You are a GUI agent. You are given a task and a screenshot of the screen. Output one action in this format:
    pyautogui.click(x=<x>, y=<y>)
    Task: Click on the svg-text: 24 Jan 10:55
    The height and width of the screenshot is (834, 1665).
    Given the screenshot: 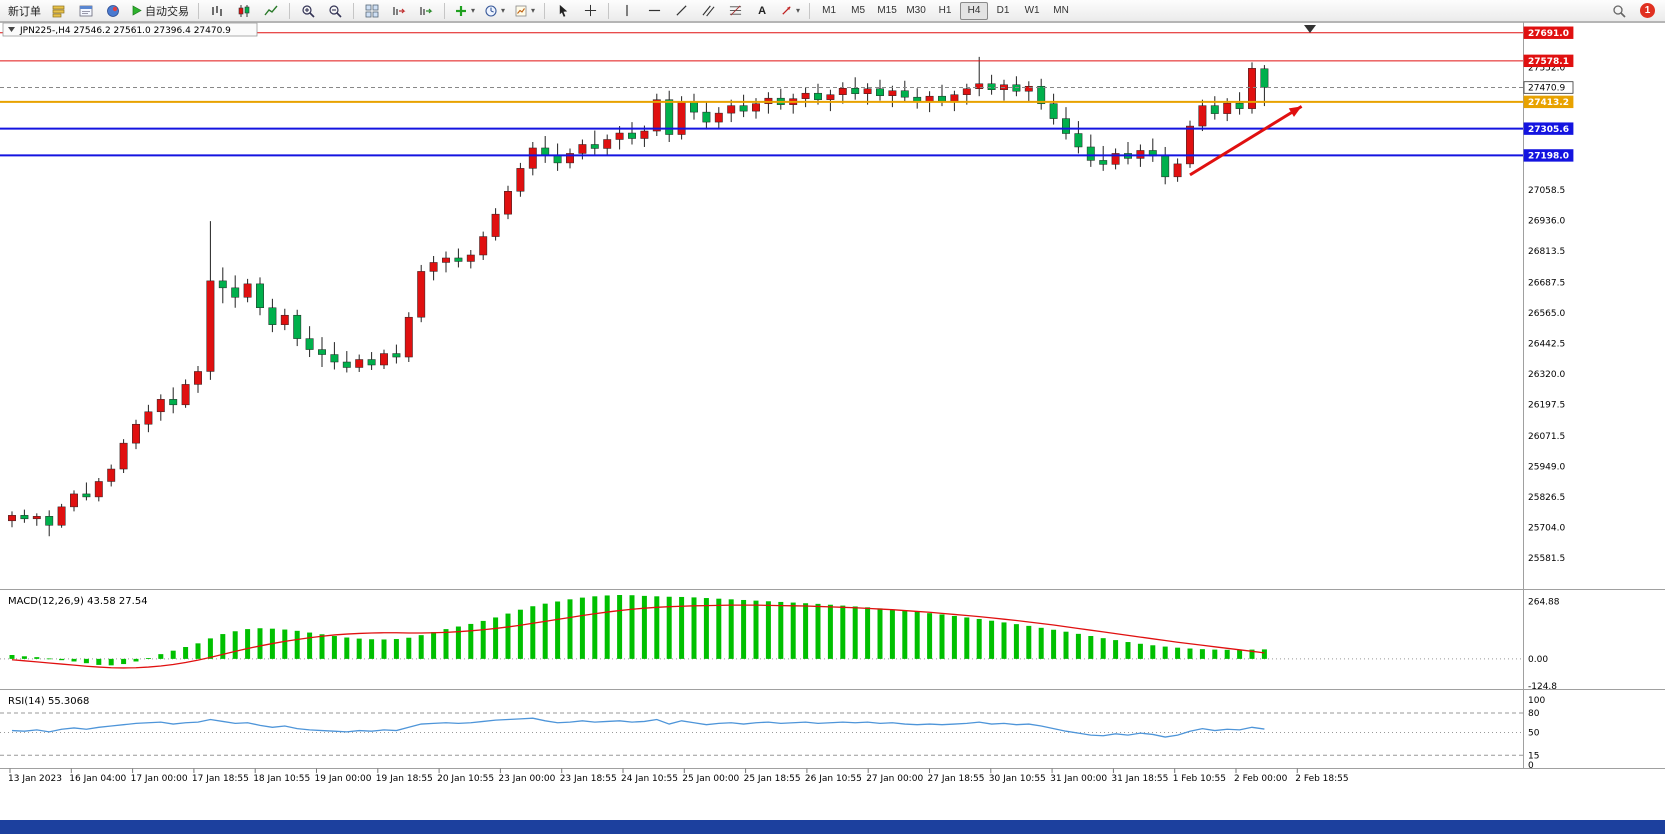 What is the action you would take?
    pyautogui.click(x=649, y=779)
    